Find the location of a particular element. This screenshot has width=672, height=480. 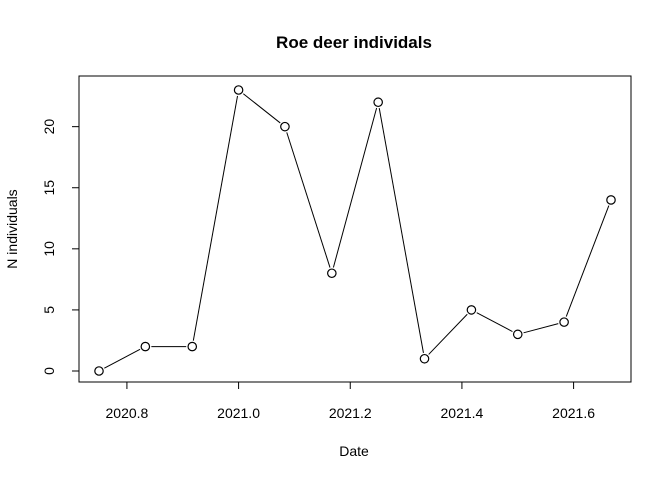

chart-title: Roe deer individals is located at coordinates (354, 42).